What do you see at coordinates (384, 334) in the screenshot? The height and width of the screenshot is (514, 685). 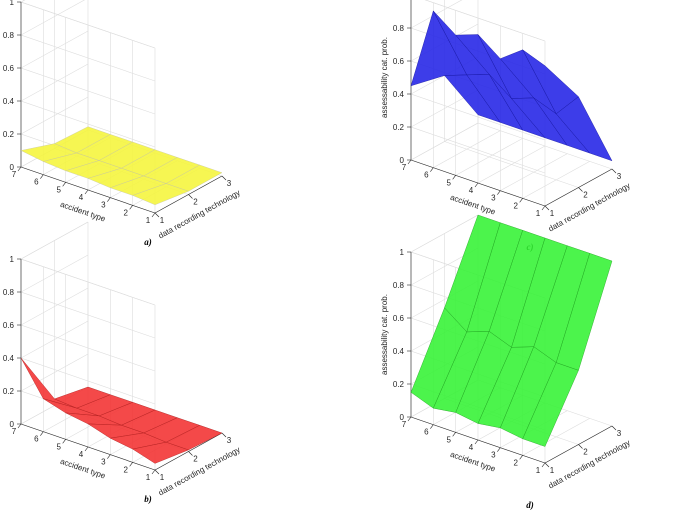 I see `z-axis-label: assessability cat. prob.` at bounding box center [384, 334].